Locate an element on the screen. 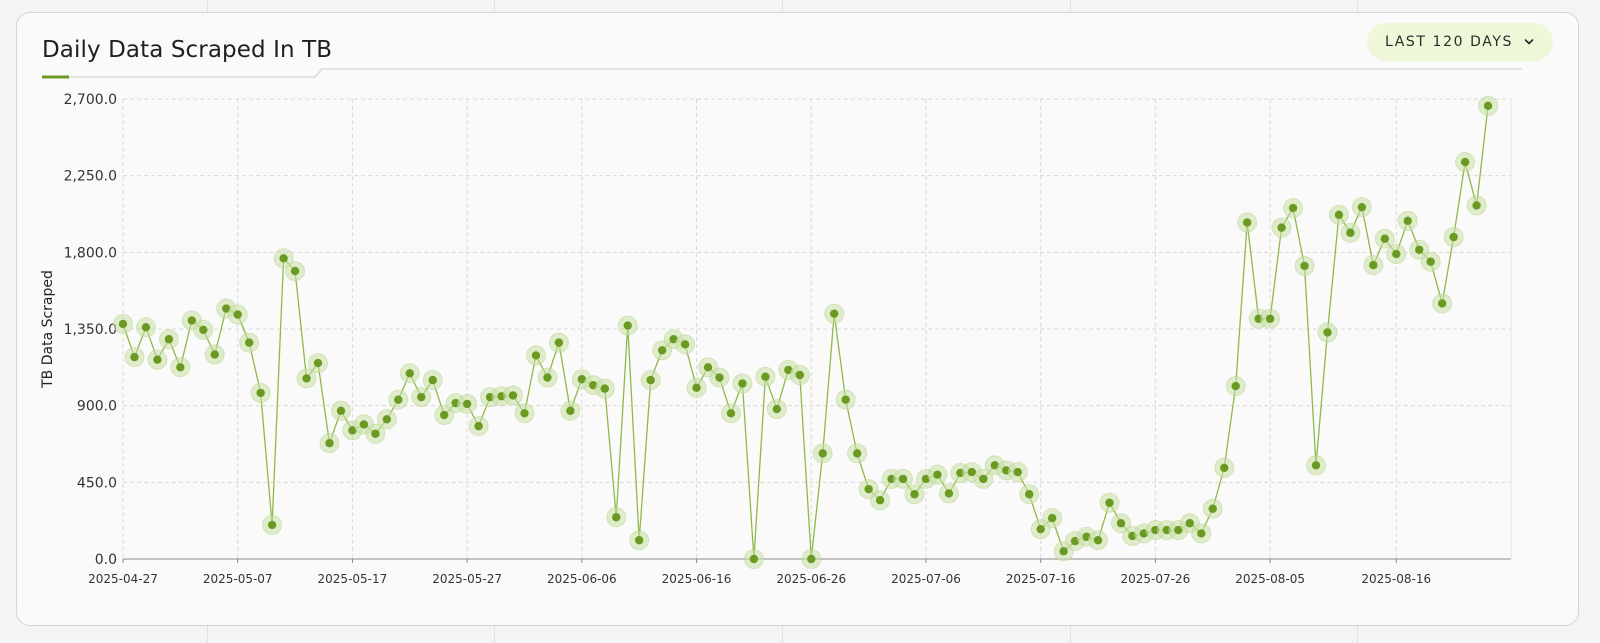  title-underline is located at coordinates (782, 73).